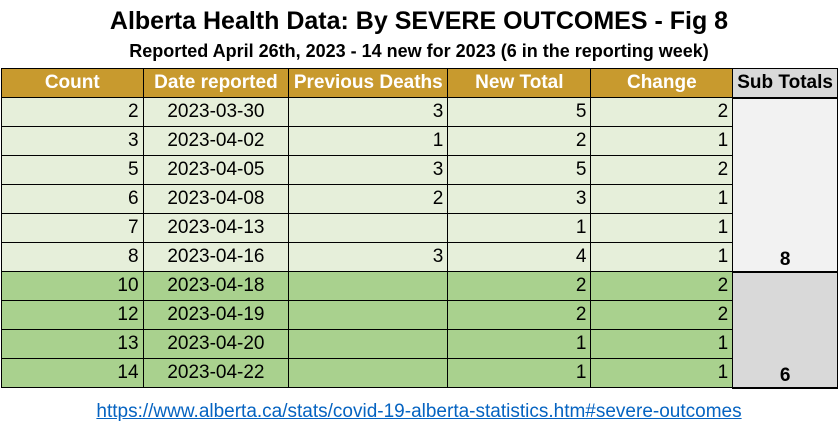 Image resolution: width=838 pixels, height=433 pixels. I want to click on table-row: 7 2023-04-13 1 1, so click(419, 228).